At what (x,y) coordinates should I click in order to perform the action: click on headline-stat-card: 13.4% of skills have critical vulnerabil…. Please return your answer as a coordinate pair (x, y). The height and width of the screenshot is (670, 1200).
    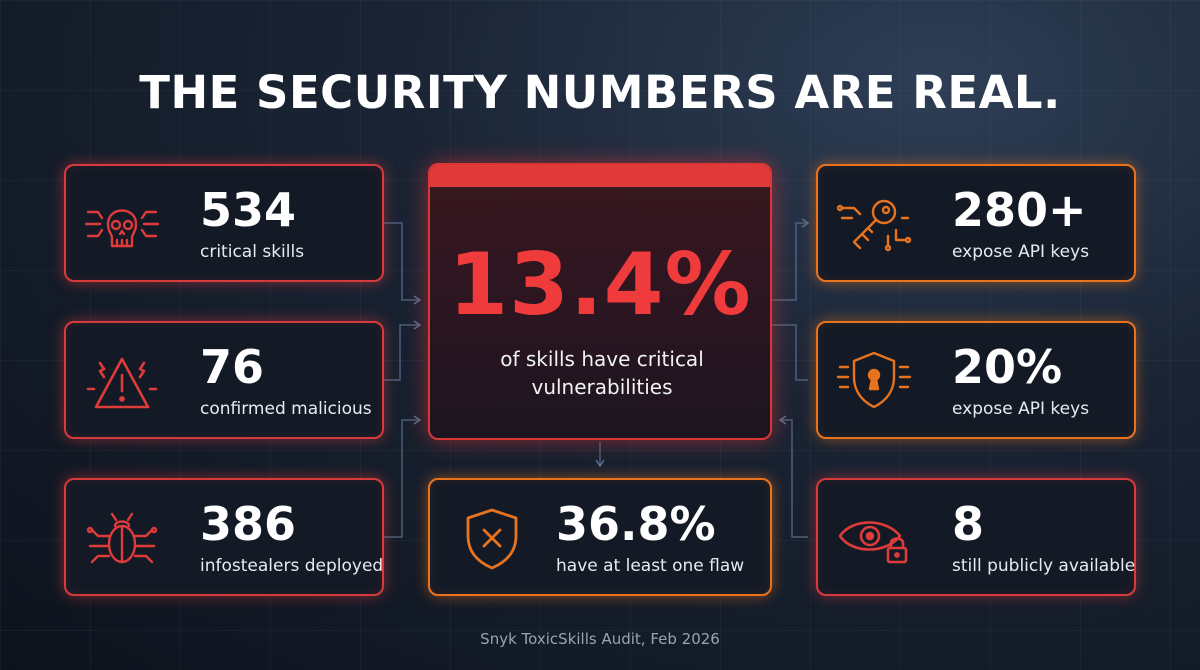
    Looking at the image, I should click on (600, 301).